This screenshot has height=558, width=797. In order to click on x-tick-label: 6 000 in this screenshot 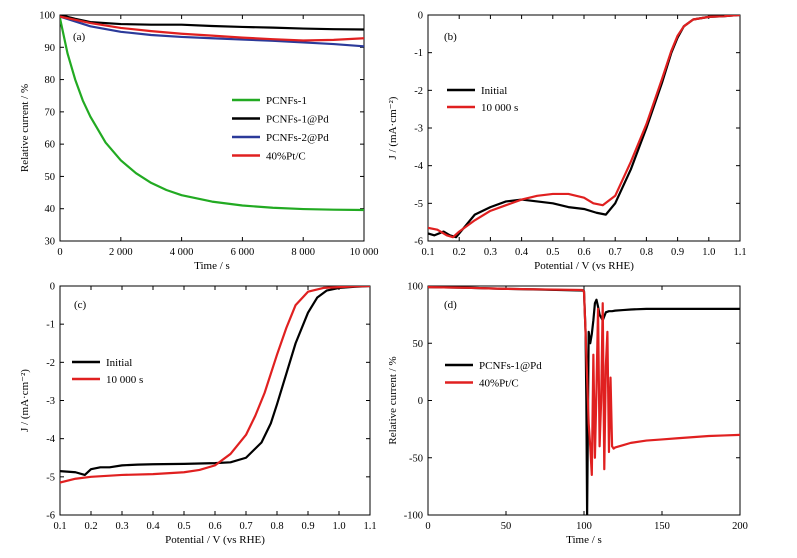, I will do `click(243, 252)`.